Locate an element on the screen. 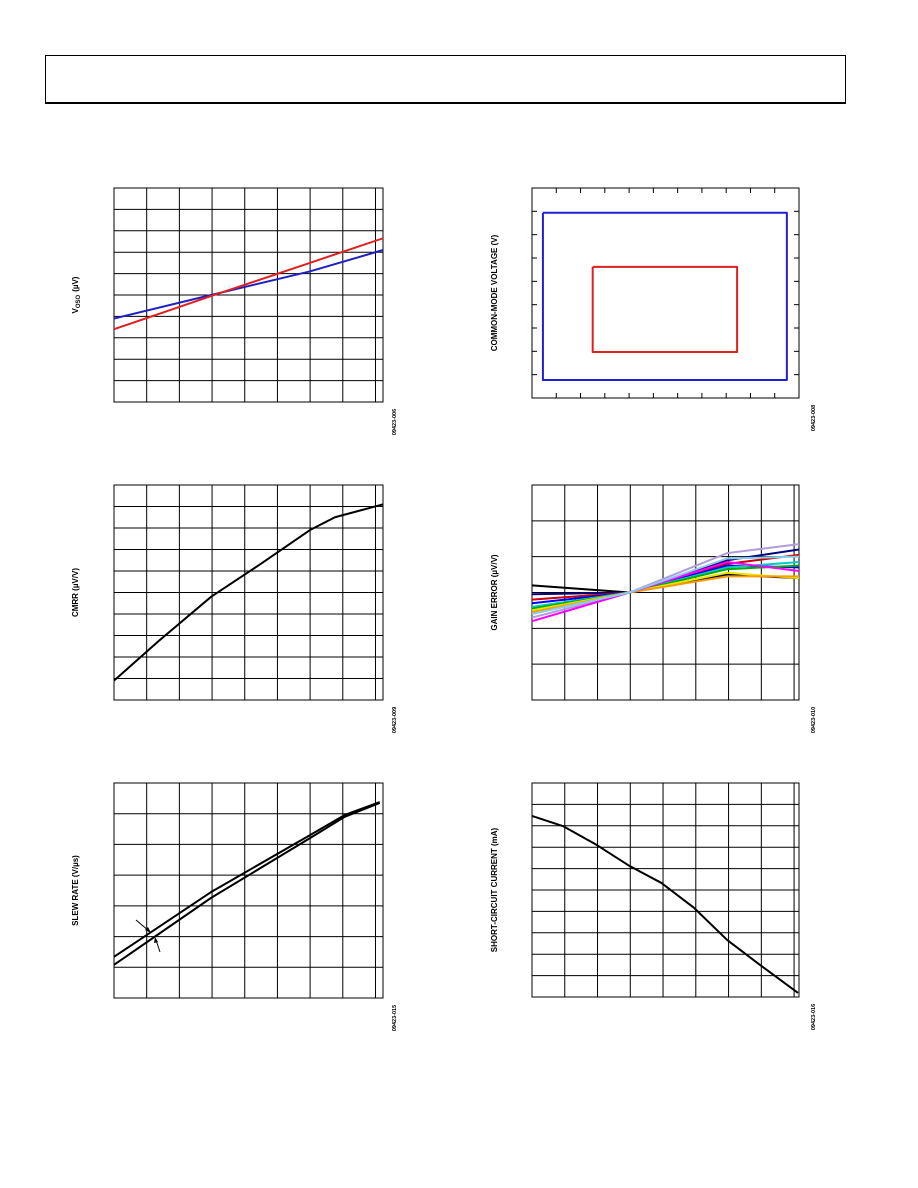 Image resolution: width=918 pixels, height=1188 pixels. y-axis-label: VOSO (µV) is located at coordinates (76, 294).